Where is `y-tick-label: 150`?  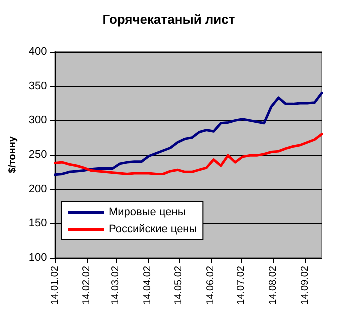
y-tick-label: 150 is located at coordinates (38, 224).